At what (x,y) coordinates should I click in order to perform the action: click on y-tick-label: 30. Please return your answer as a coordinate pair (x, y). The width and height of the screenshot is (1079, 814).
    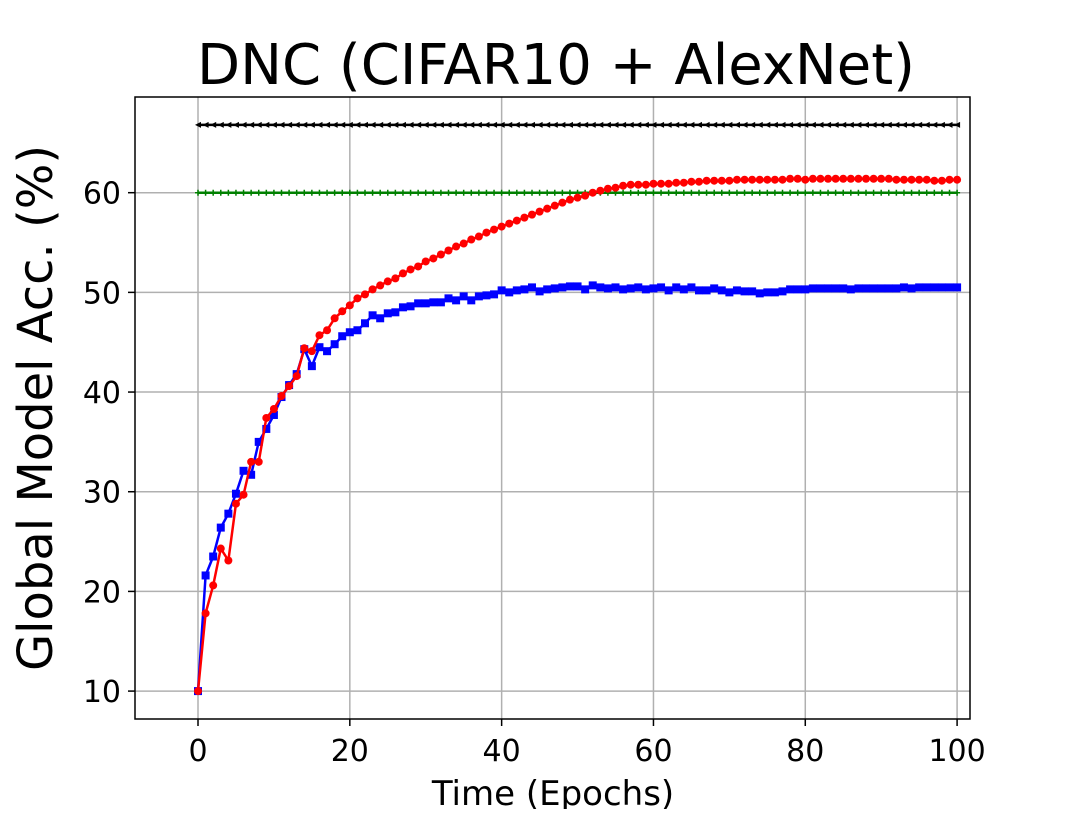
    Looking at the image, I should click on (102, 493).